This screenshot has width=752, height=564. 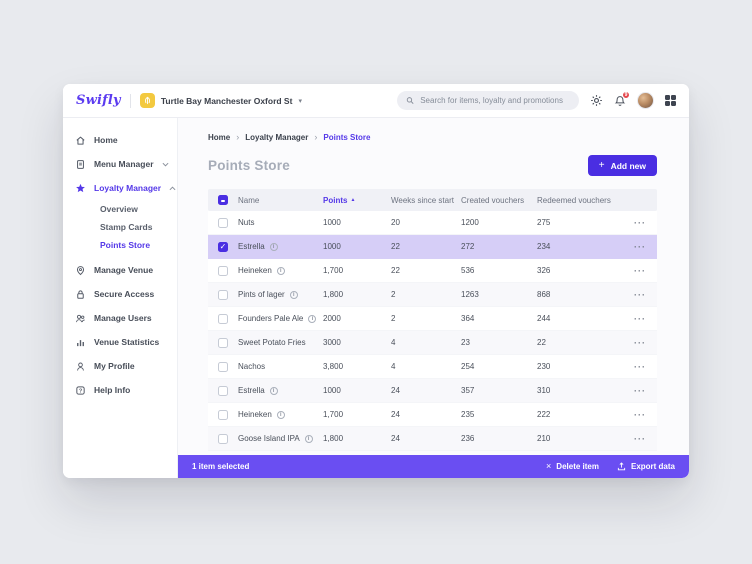 I want to click on help-icon: ?, so click(x=80, y=390).